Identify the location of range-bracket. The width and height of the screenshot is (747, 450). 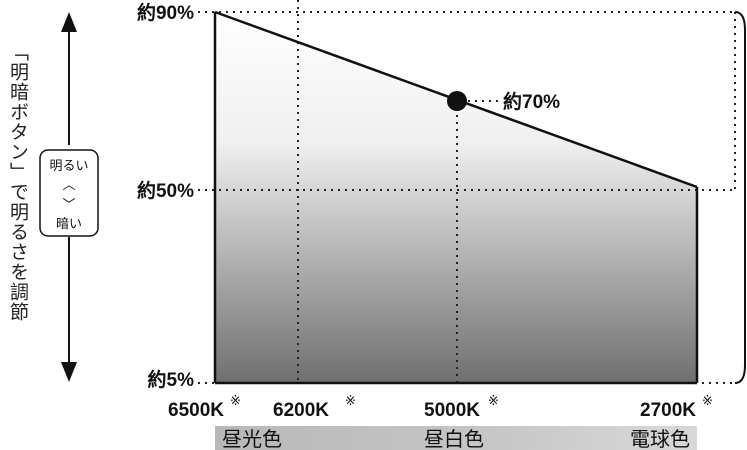
(740, 197).